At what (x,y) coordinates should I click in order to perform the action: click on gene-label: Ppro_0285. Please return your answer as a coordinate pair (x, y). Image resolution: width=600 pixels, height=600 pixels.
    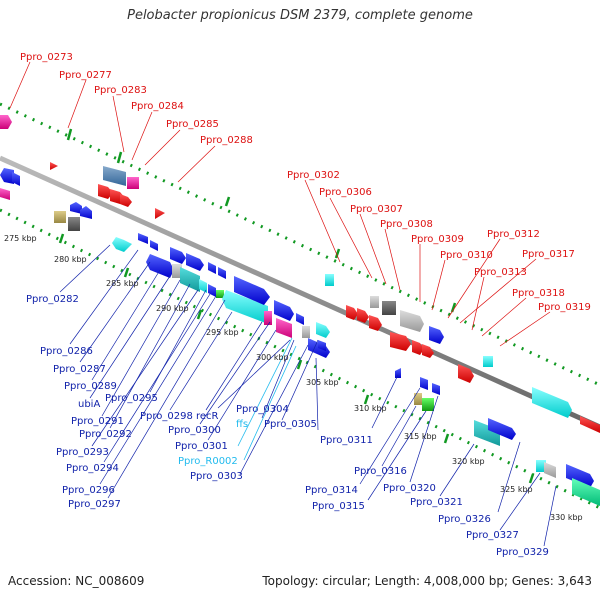
    Looking at the image, I should click on (192, 124).